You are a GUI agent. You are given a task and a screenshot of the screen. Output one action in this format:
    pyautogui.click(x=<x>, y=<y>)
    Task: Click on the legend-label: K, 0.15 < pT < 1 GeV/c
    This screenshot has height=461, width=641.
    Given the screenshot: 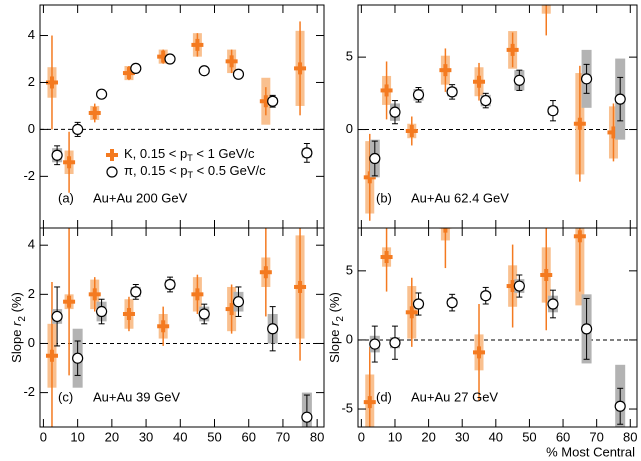 What is the action you would take?
    pyautogui.click(x=189, y=154)
    